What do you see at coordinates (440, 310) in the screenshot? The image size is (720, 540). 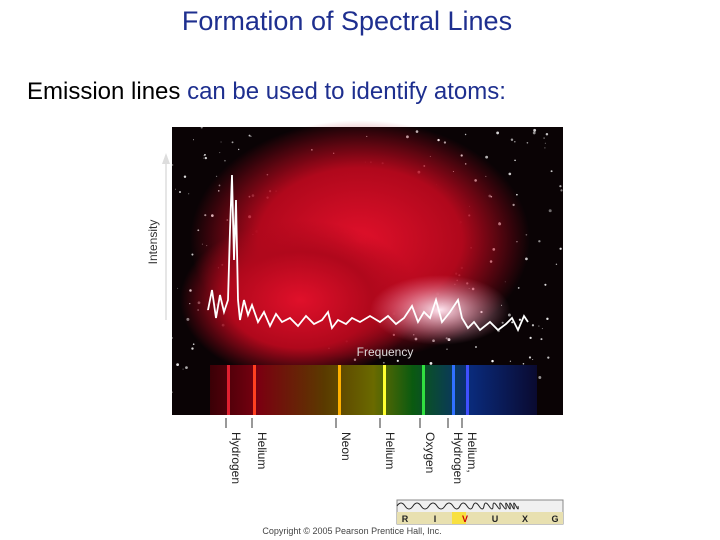 I see `nebula-glow` at bounding box center [440, 310].